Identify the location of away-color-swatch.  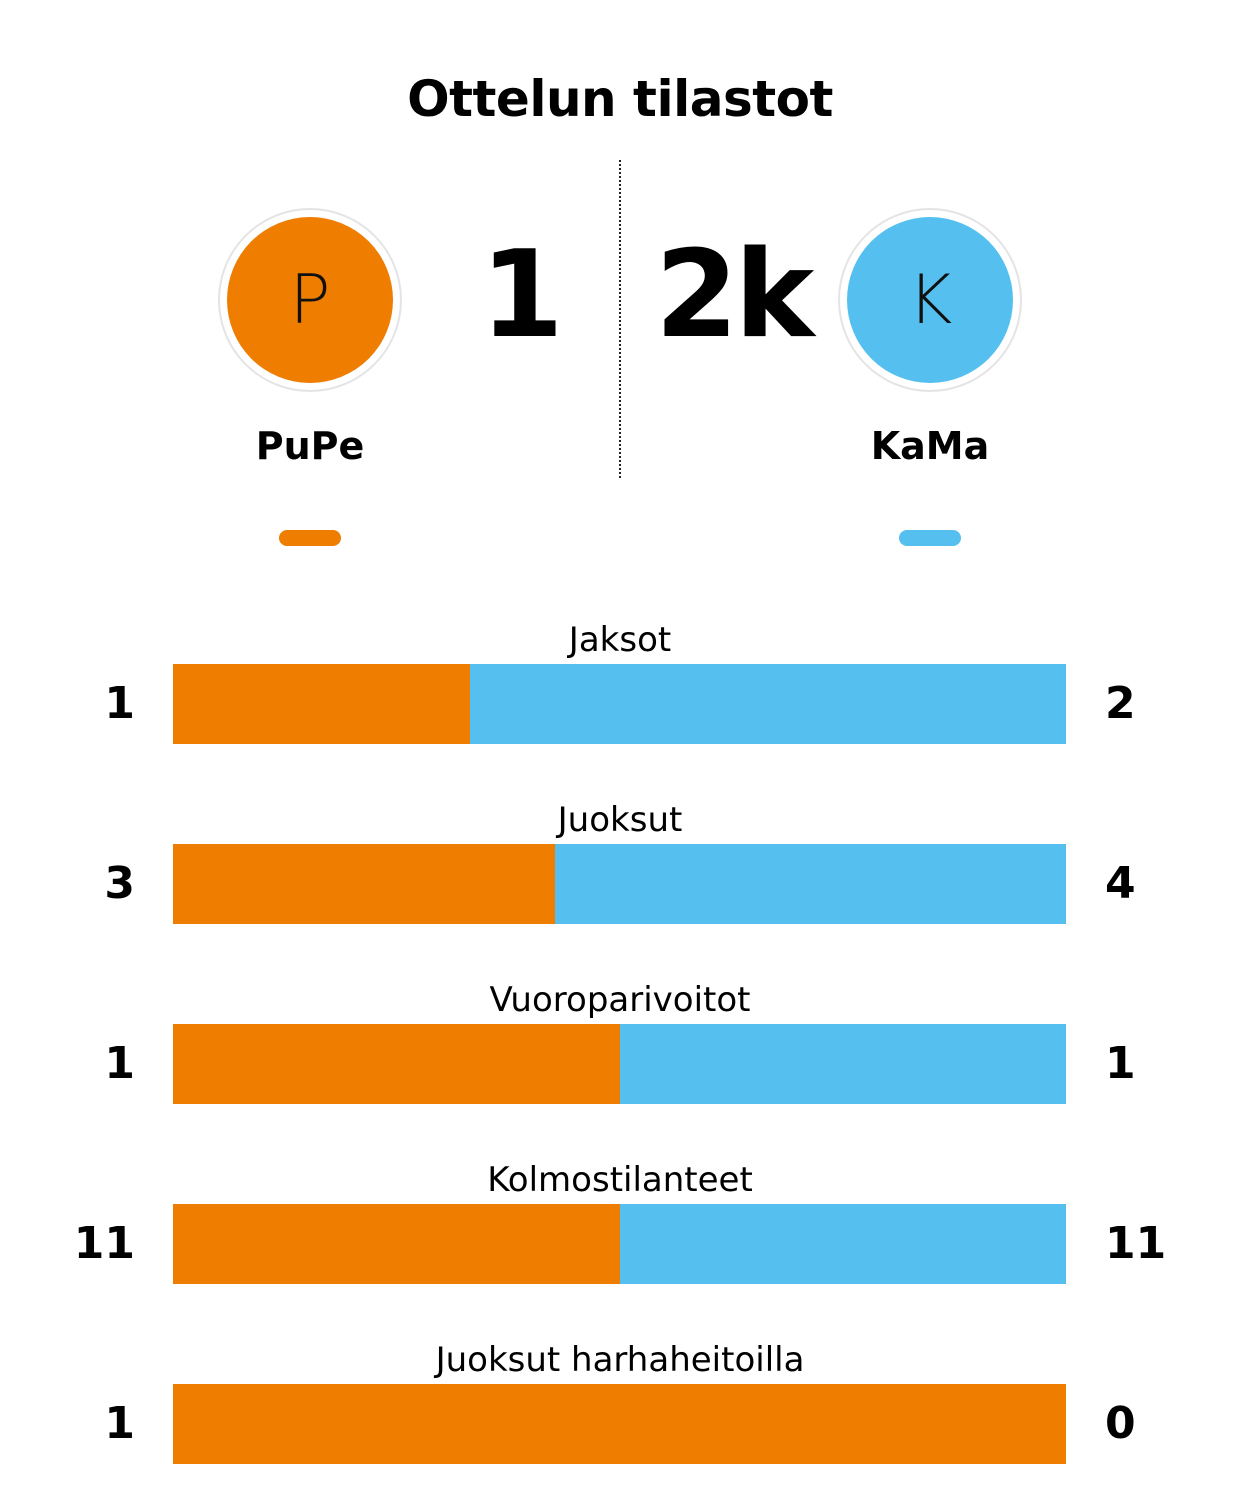
(930, 538).